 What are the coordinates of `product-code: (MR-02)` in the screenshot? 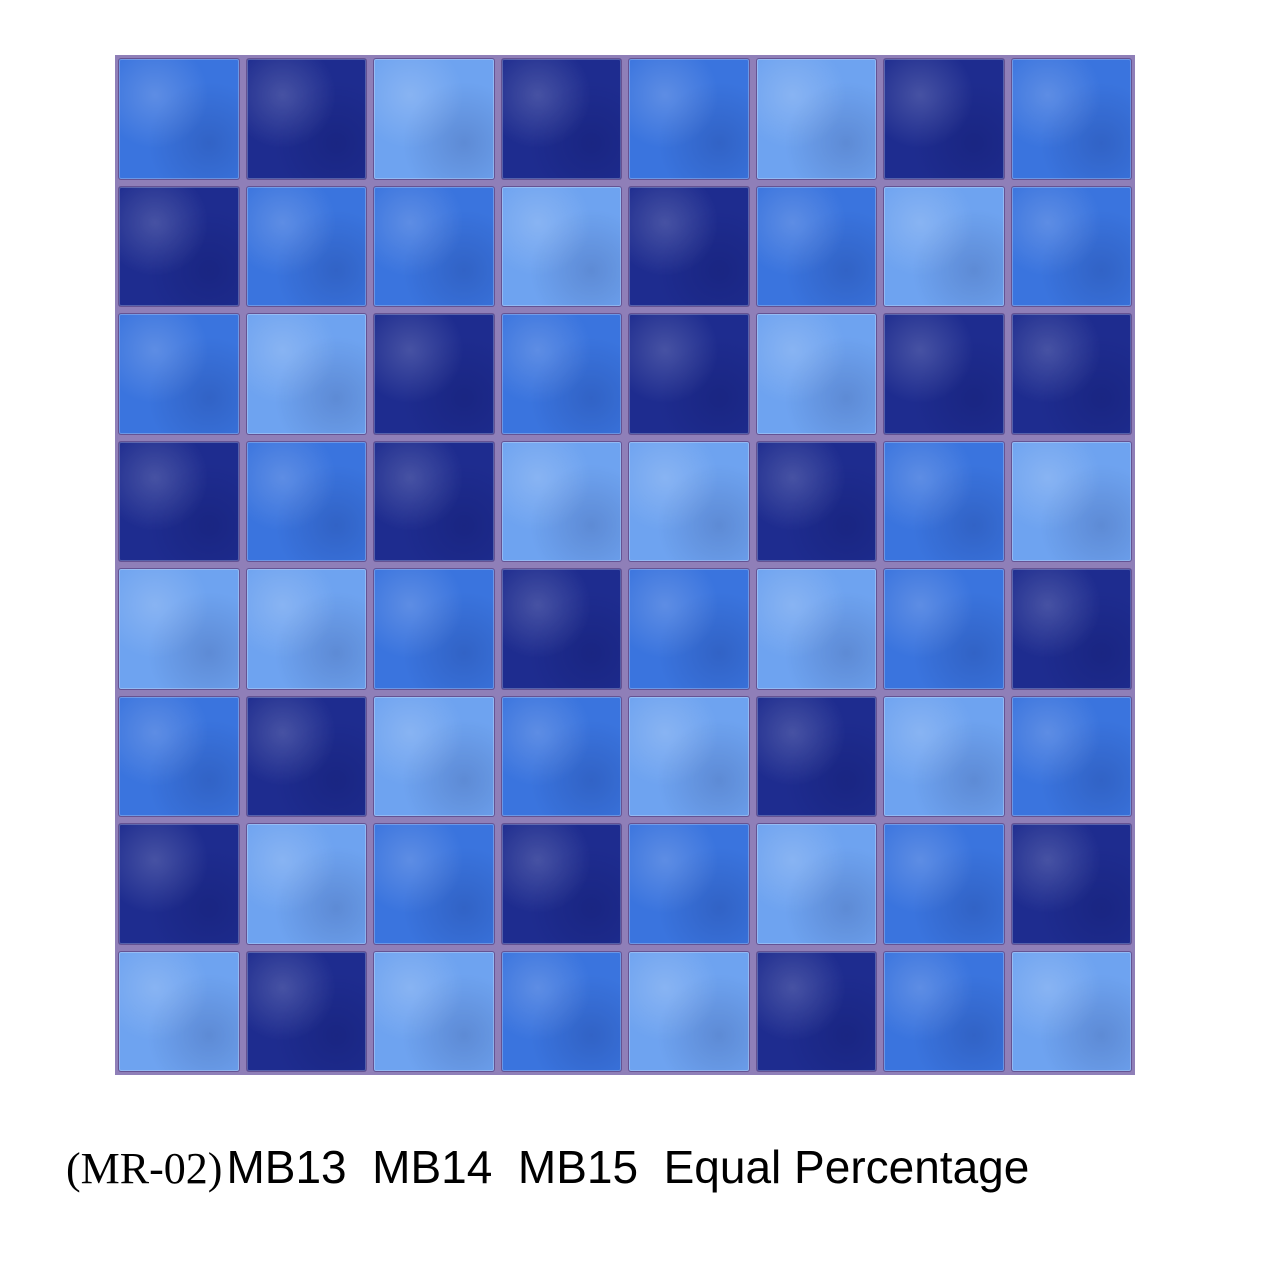 It's located at (144, 1168).